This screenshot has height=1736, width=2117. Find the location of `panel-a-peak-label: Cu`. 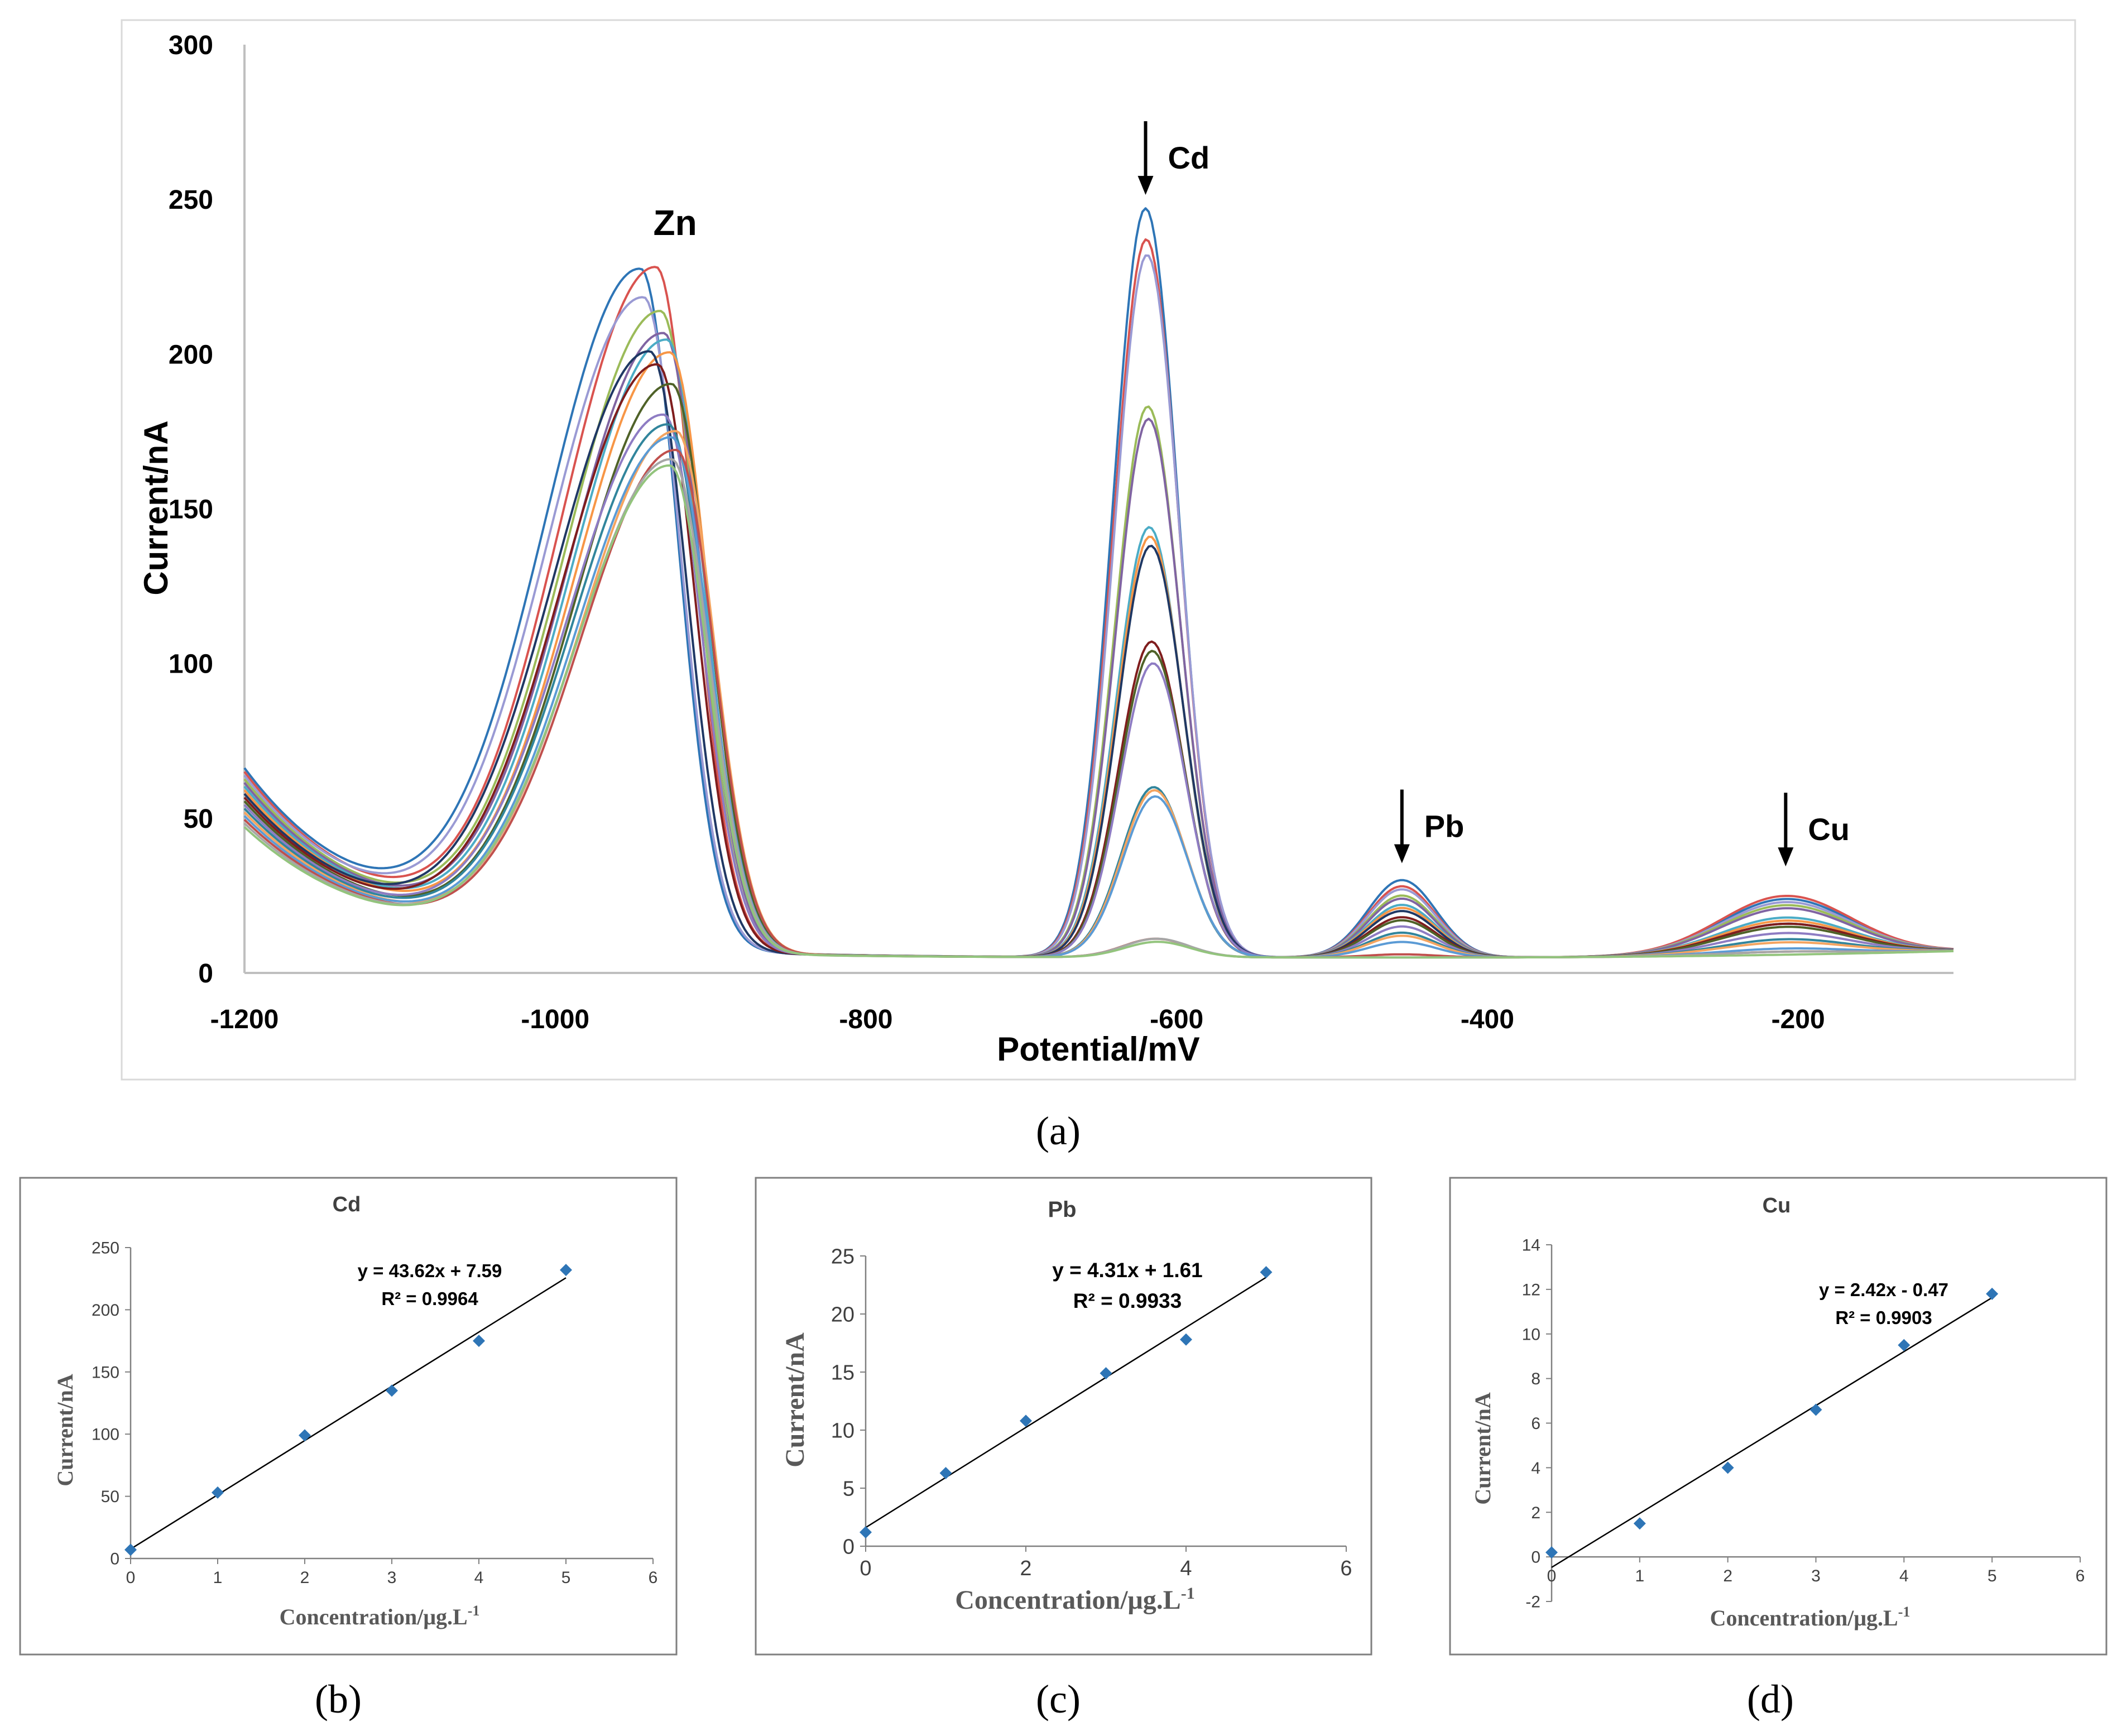

panel-a-peak-label: Cu is located at coordinates (1829, 829).